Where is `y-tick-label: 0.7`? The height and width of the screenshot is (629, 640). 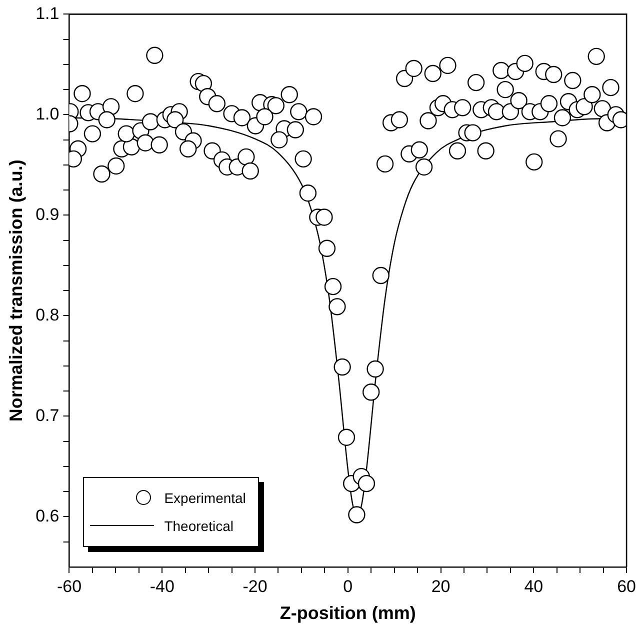
y-tick-label: 0.7 is located at coordinates (48, 415).